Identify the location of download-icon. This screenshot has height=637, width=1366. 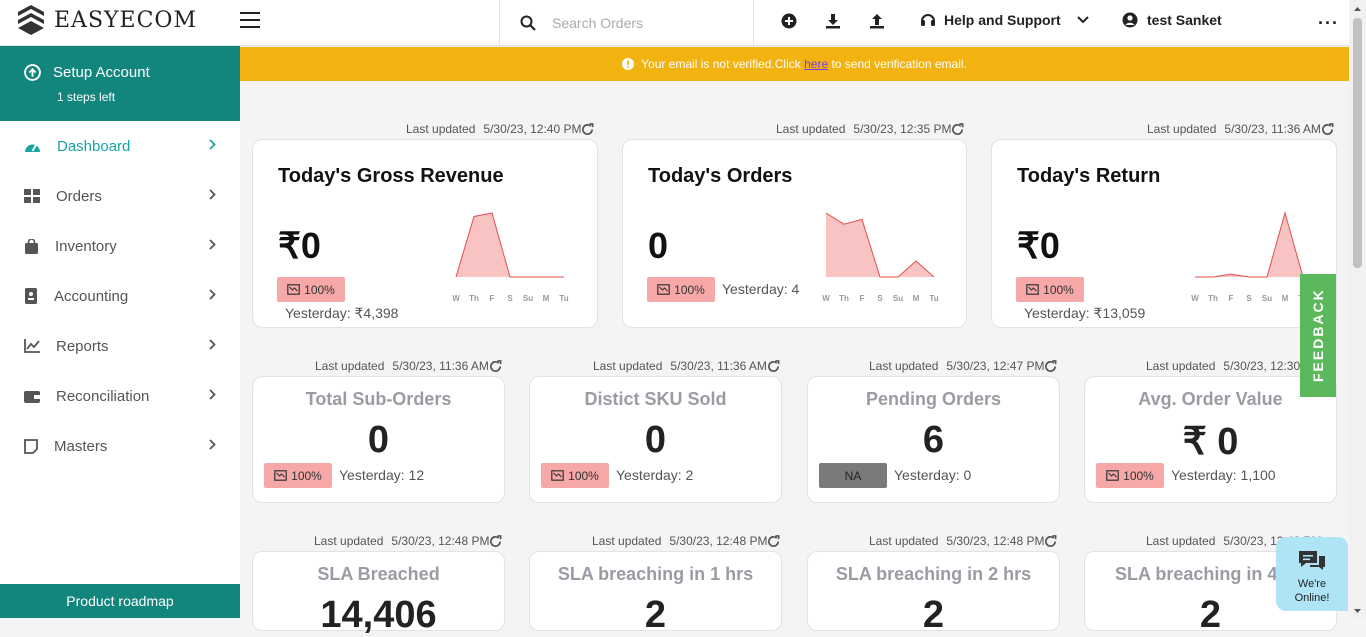
(833, 21).